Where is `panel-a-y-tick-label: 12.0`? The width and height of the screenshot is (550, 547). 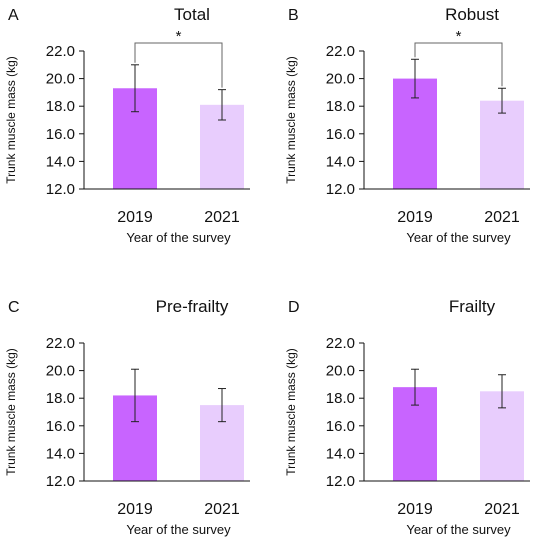 panel-a-y-tick-label: 12.0 is located at coordinates (60, 189).